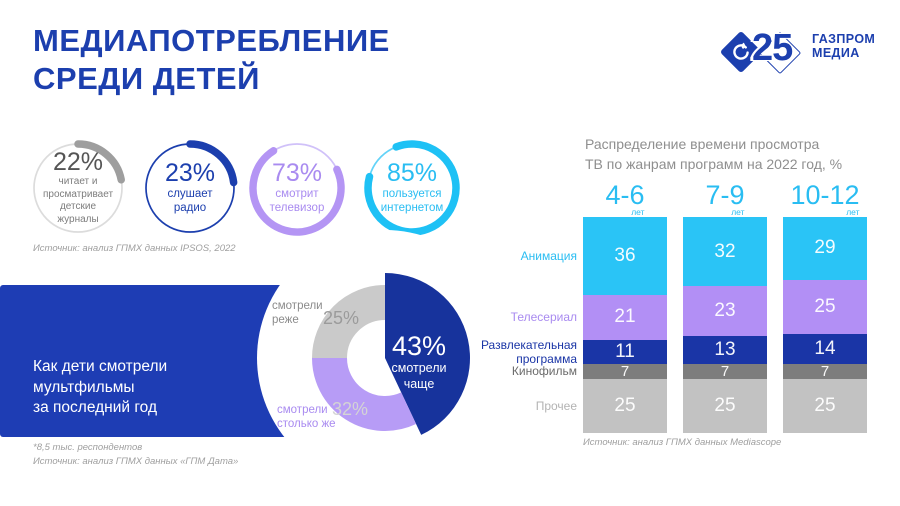  What do you see at coordinates (88, 447) in the screenshot?
I see `panel-footnote-line1: *8,5 тыс. респондентов` at bounding box center [88, 447].